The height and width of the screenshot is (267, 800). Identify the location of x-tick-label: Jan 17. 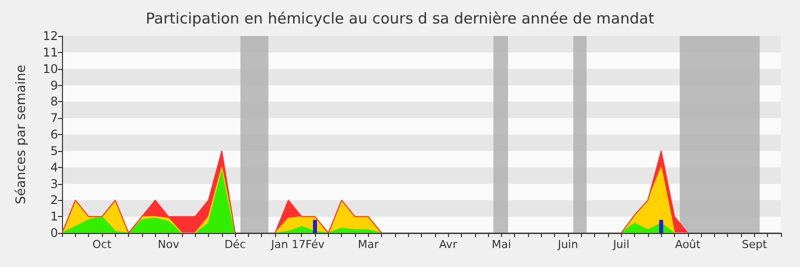
(288, 244).